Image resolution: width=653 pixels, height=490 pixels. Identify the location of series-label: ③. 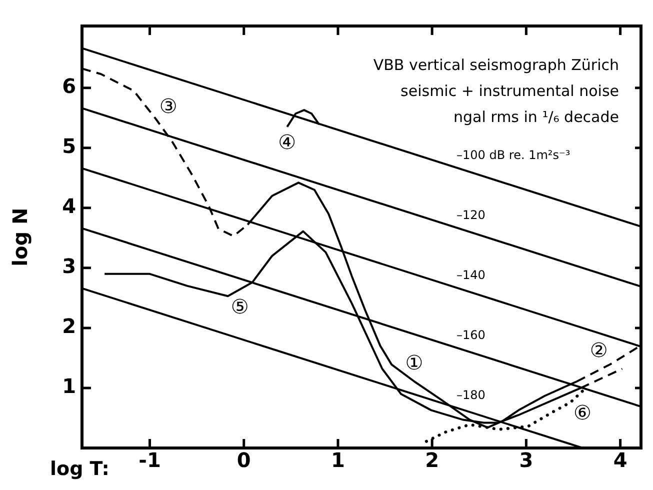
(168, 106).